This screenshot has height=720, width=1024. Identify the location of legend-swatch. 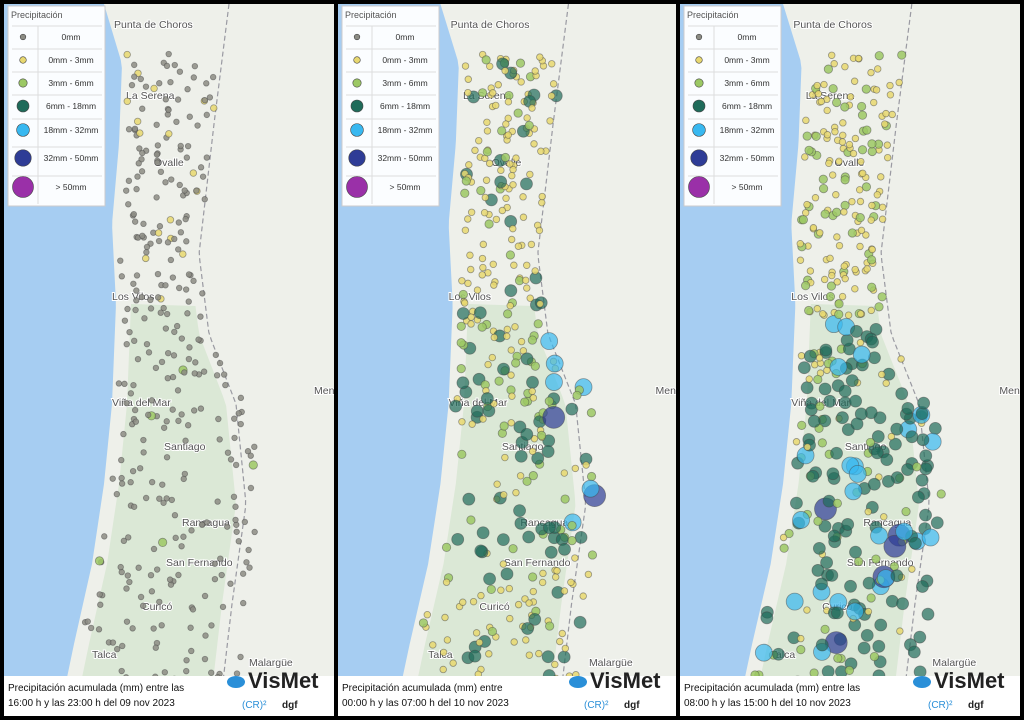
(23, 187).